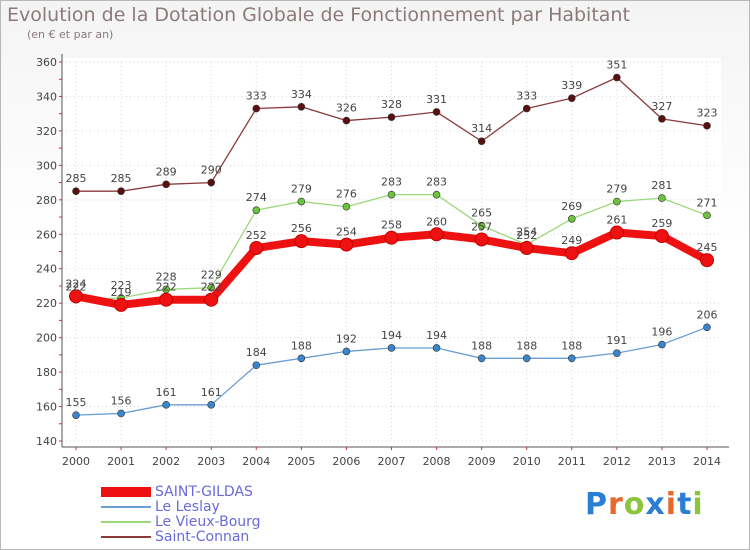 This screenshot has height=550, width=750. Describe the element at coordinates (707, 113) in the screenshot. I see `data-label: 323` at that location.